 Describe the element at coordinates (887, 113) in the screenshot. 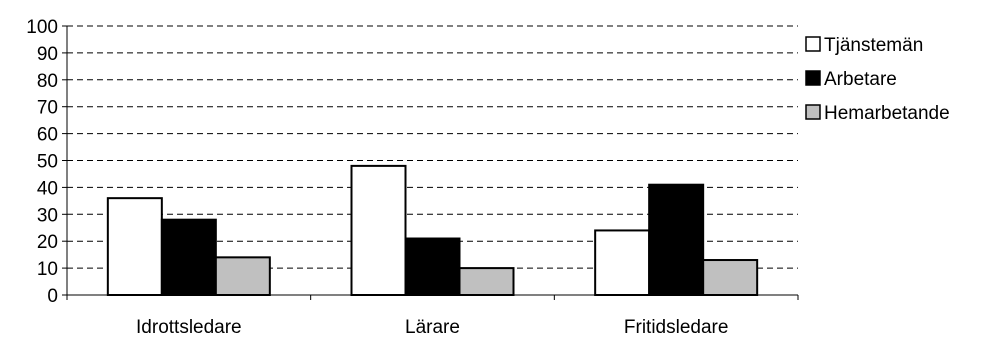

I see `legend-label: Hemarbetande` at that location.